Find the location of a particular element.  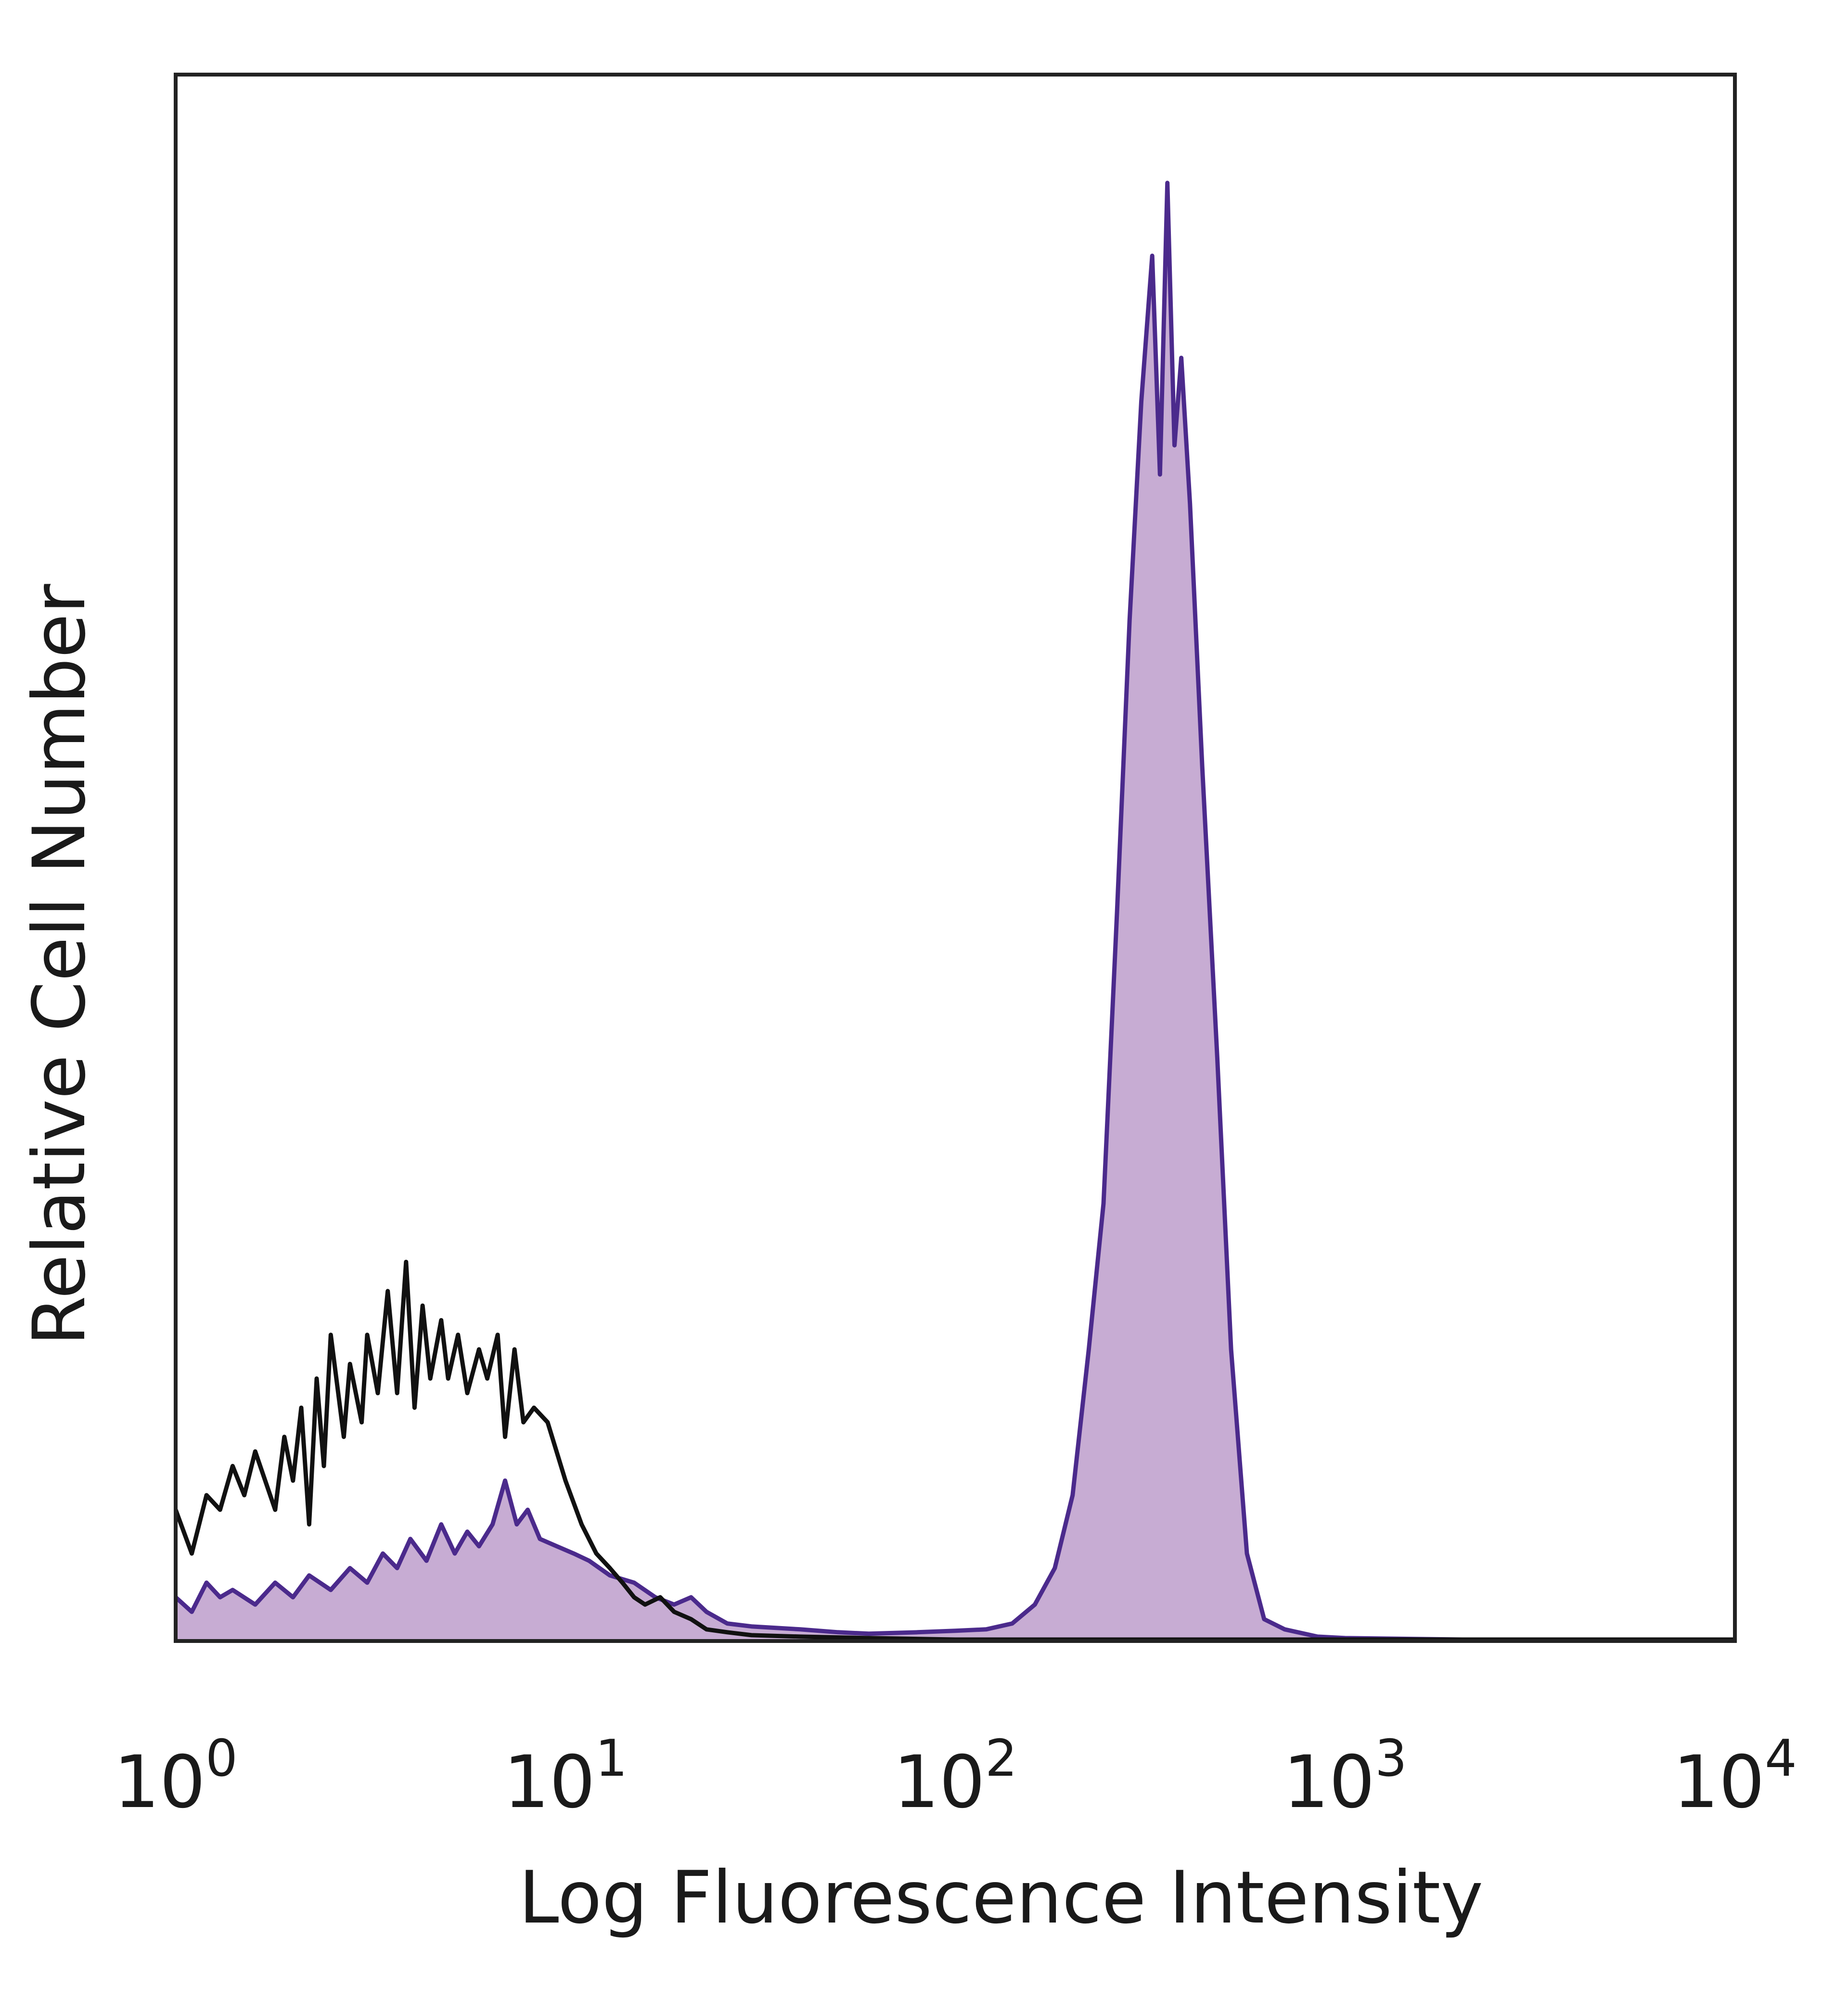

x-tick-label-3: 10³ is located at coordinates (1345, 1776).